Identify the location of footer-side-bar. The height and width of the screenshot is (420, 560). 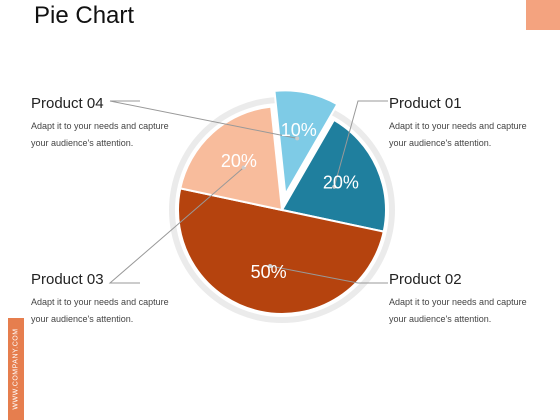
(16, 369).